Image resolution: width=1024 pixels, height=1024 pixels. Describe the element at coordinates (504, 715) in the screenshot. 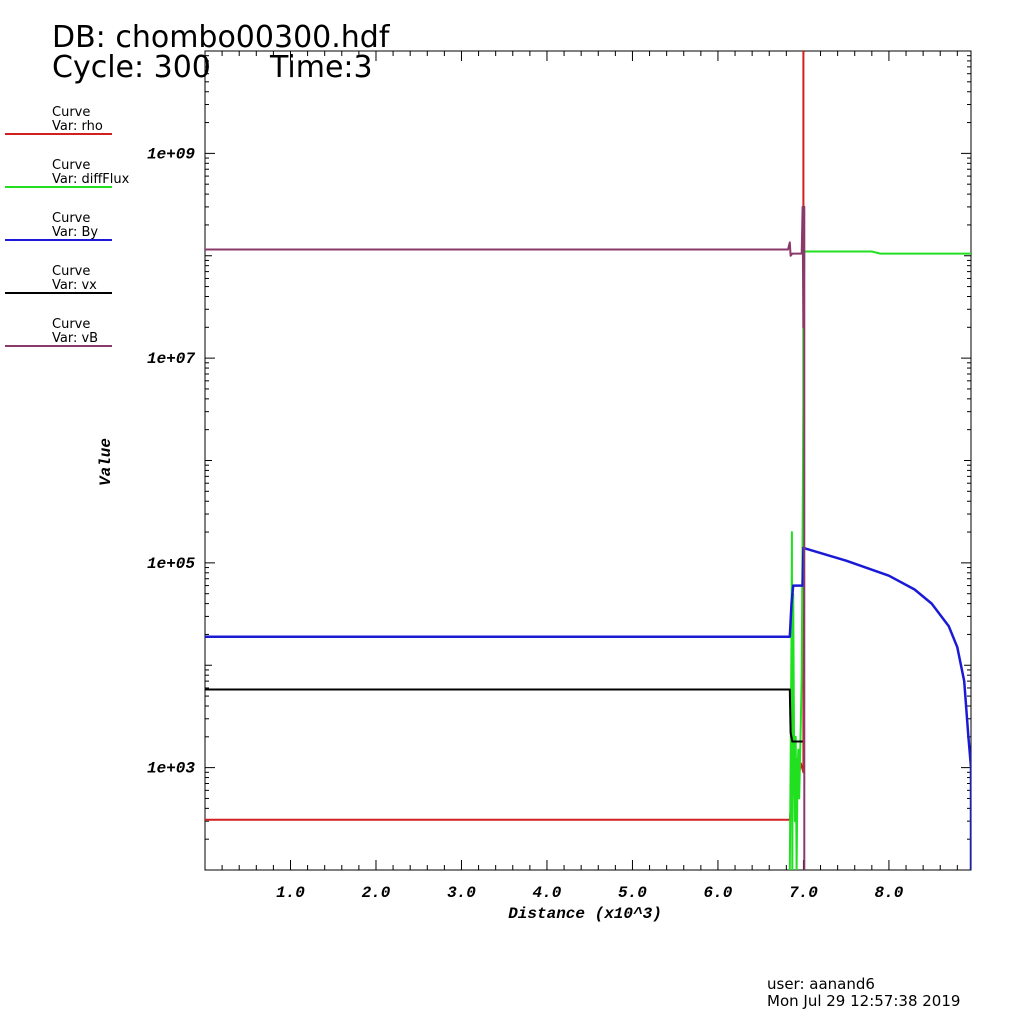

I see `series-line-vx` at that location.